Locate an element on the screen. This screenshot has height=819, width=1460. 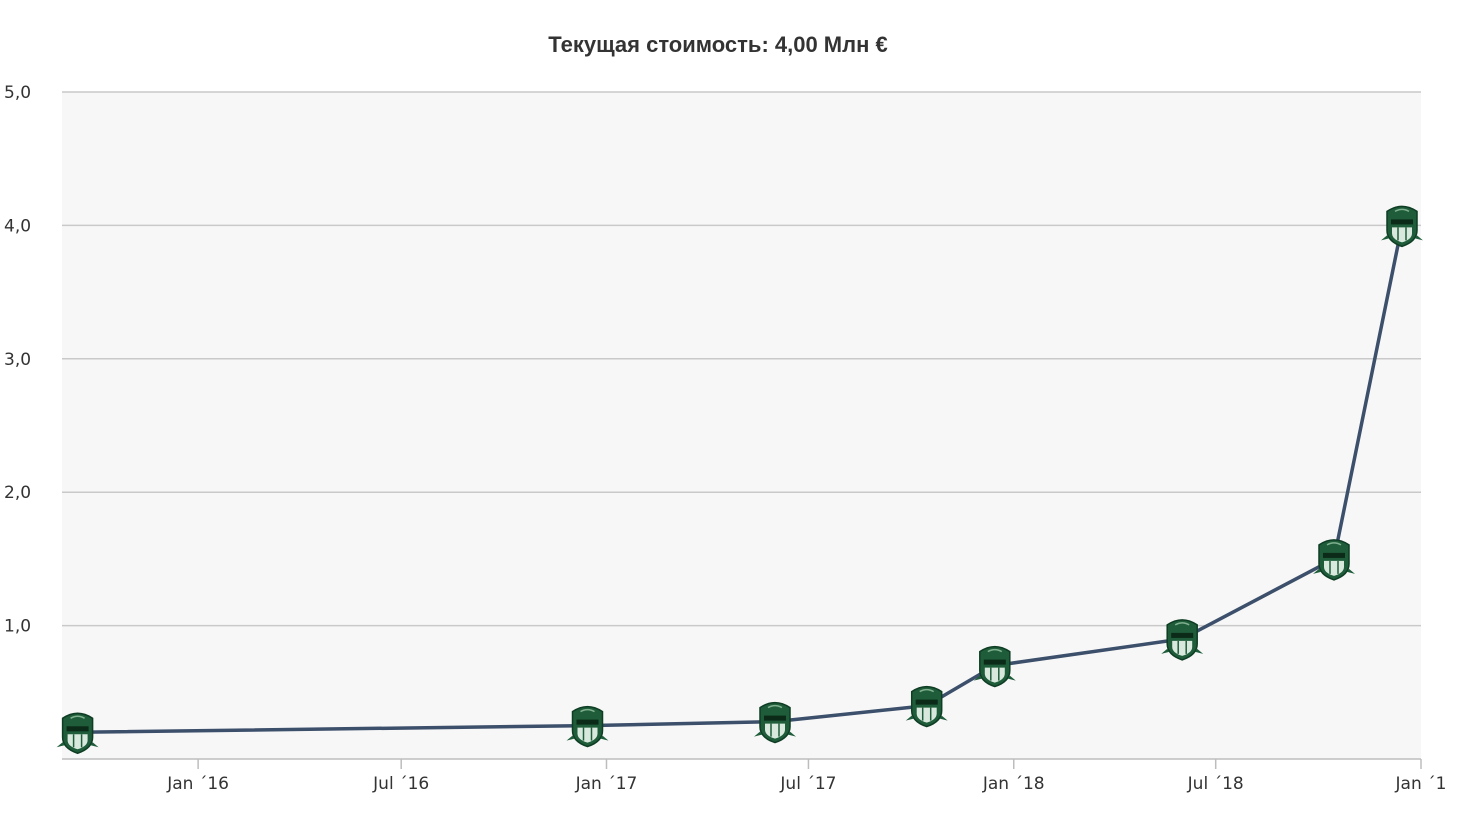
x-tick-label: Jul ´18 is located at coordinates (1215, 784).